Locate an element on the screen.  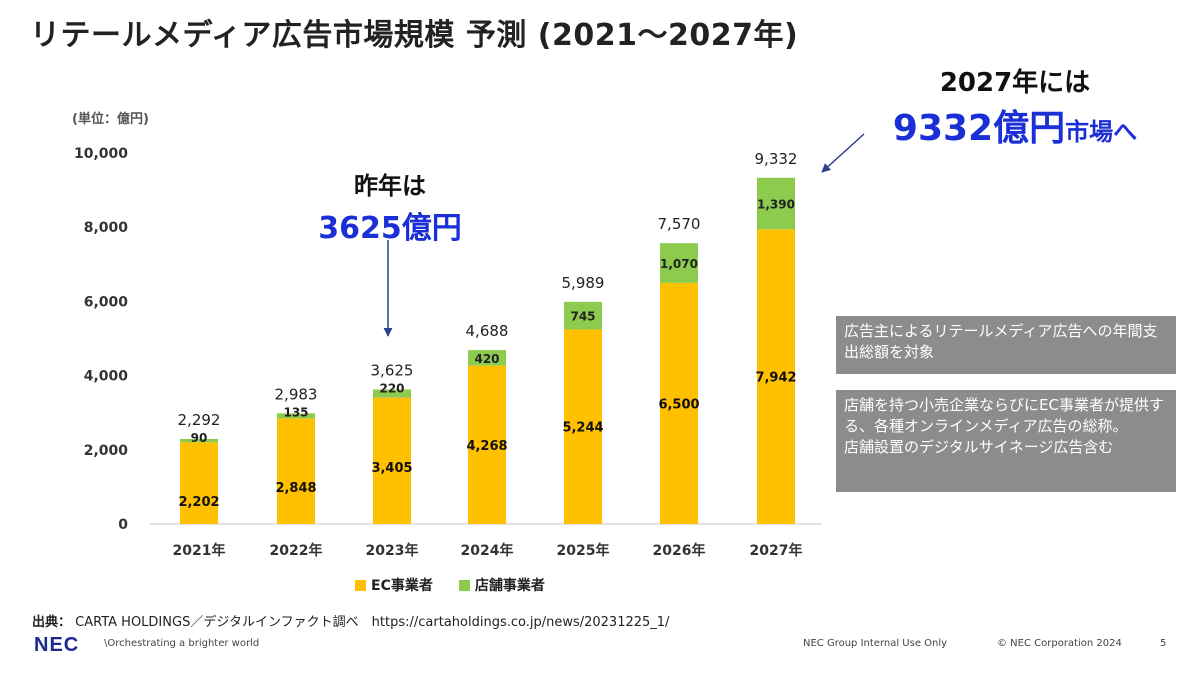
legend-item-ec: EC事業者 is located at coordinates (394, 585).